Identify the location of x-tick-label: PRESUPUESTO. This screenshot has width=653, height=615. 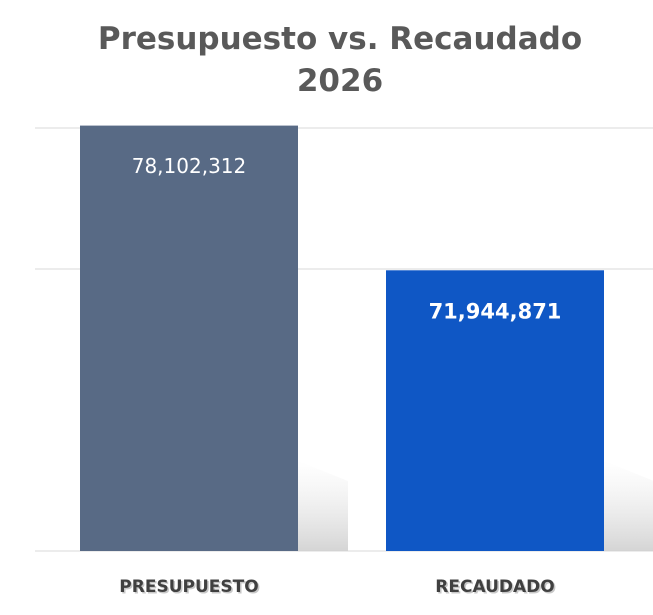
(188, 587).